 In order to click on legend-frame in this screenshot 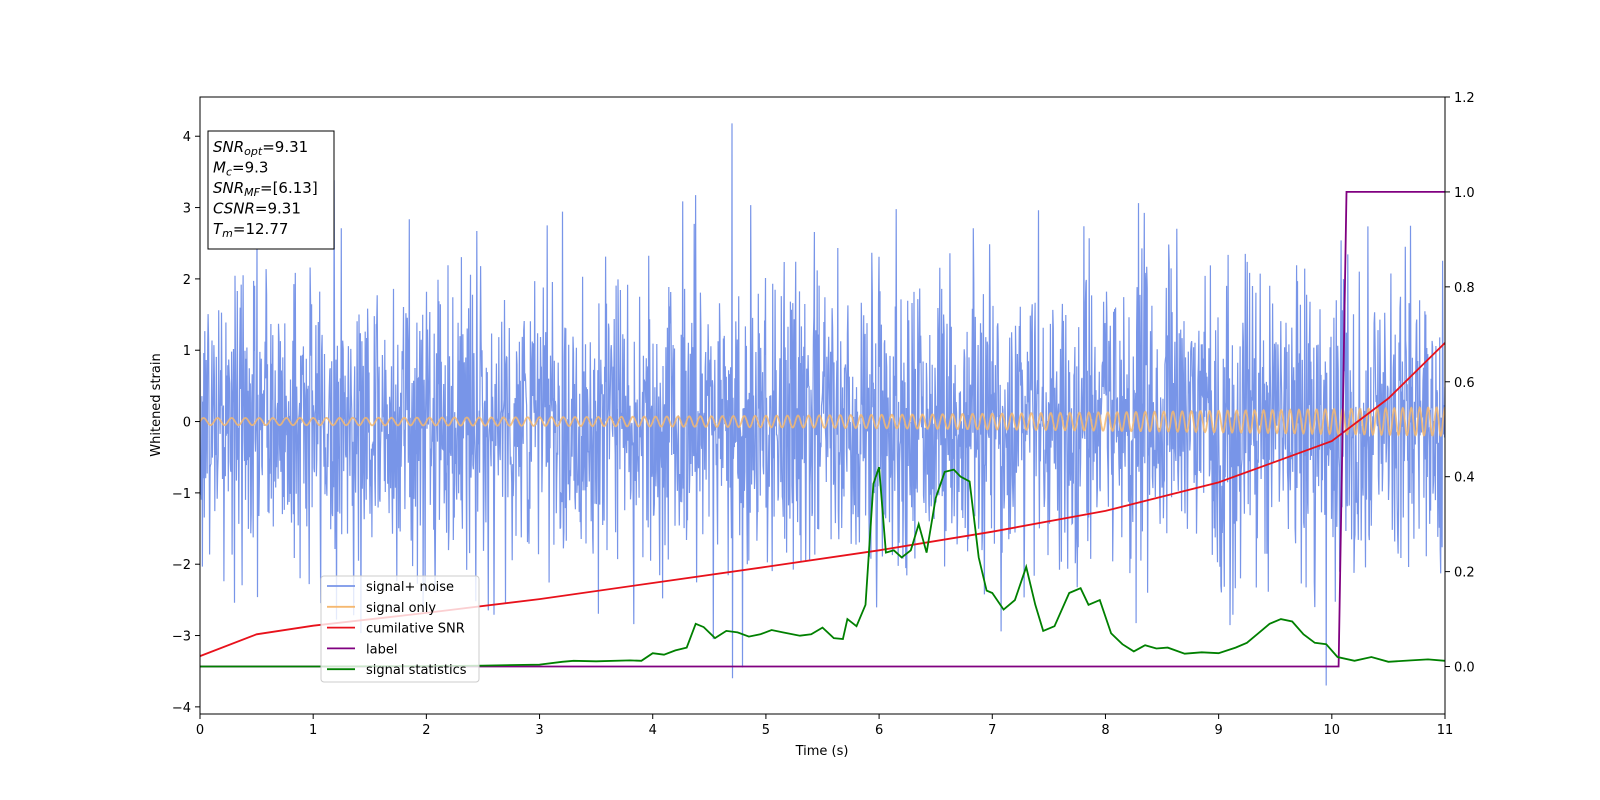, I will do `click(400, 629)`.